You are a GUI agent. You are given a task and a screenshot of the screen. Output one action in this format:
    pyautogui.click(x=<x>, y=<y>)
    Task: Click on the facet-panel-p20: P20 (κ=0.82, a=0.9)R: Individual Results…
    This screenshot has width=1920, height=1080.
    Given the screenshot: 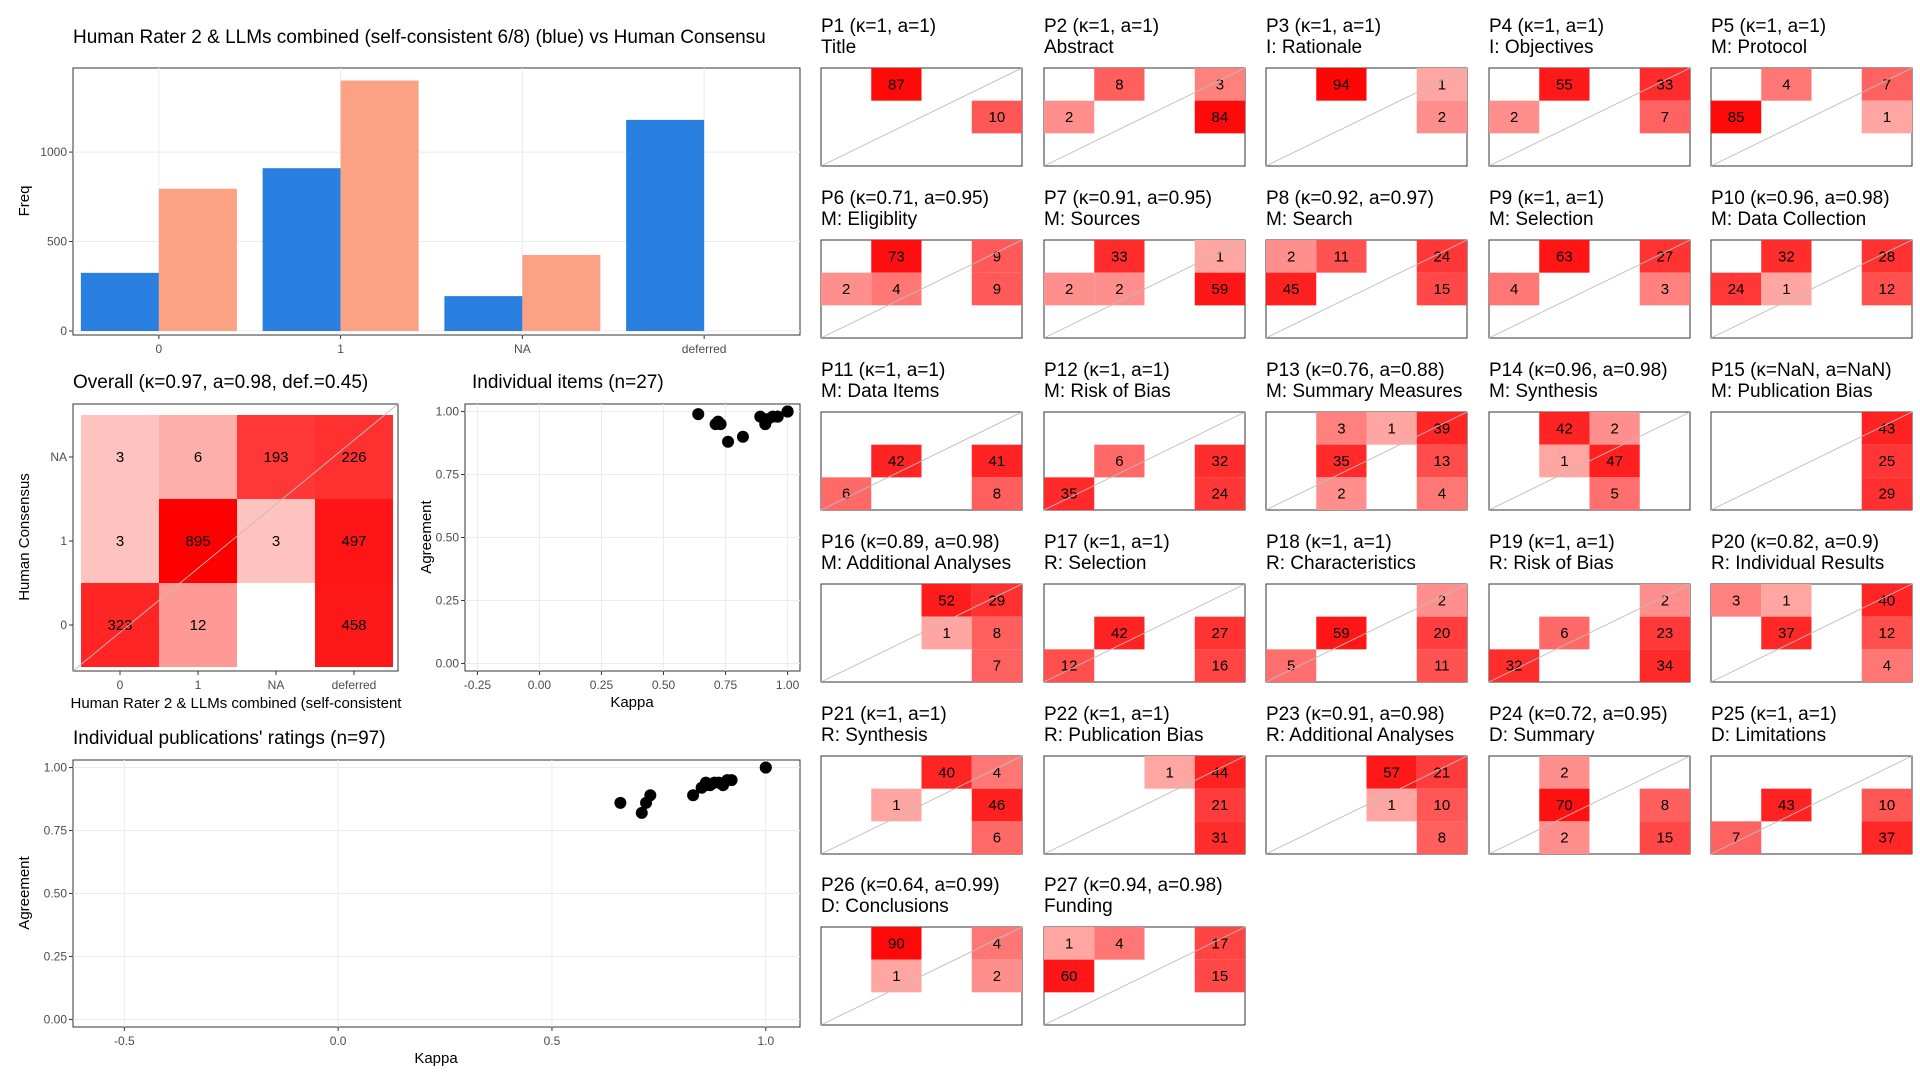 What is the action you would take?
    pyautogui.click(x=1811, y=607)
    